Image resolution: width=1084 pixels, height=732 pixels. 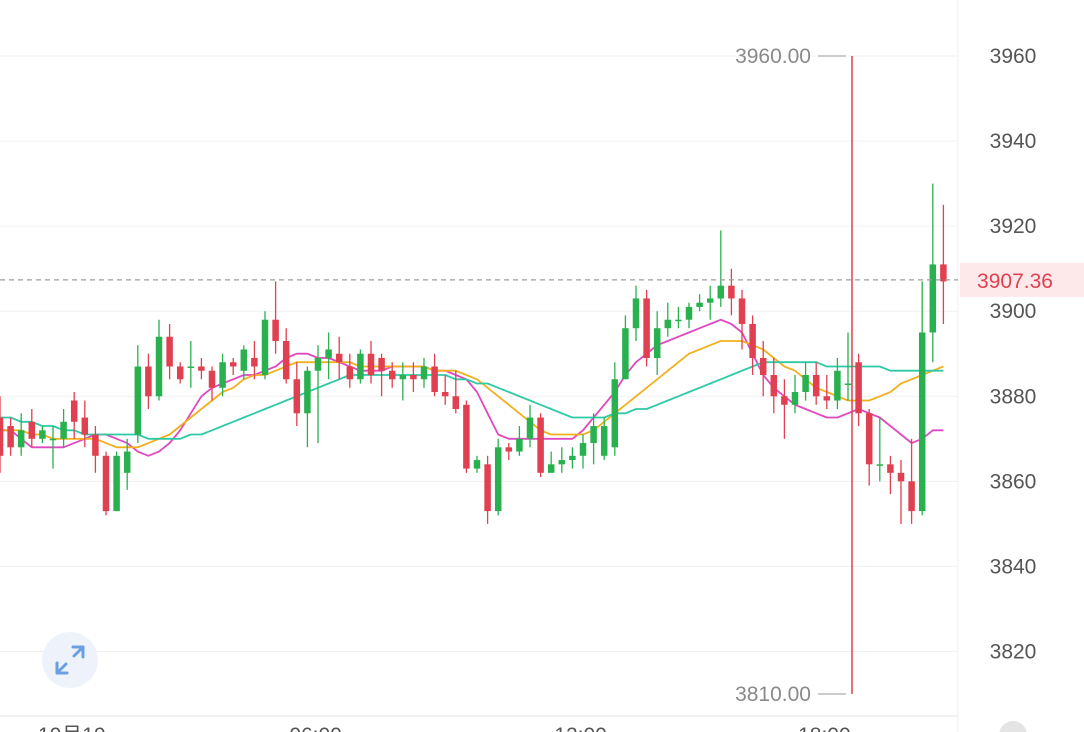 What do you see at coordinates (773, 56) in the screenshot?
I see `visible-high-label: 3960.00` at bounding box center [773, 56].